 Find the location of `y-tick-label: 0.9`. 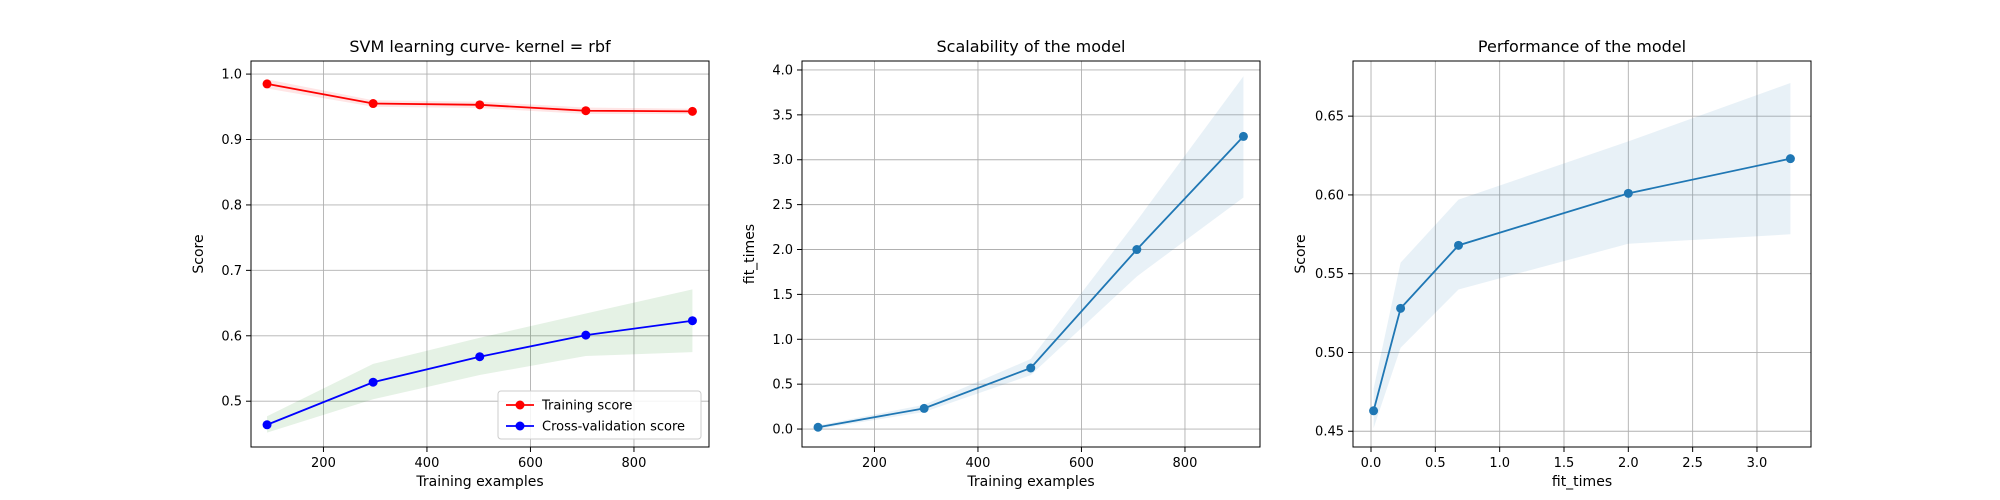

y-tick-label: 0.9 is located at coordinates (231, 140).